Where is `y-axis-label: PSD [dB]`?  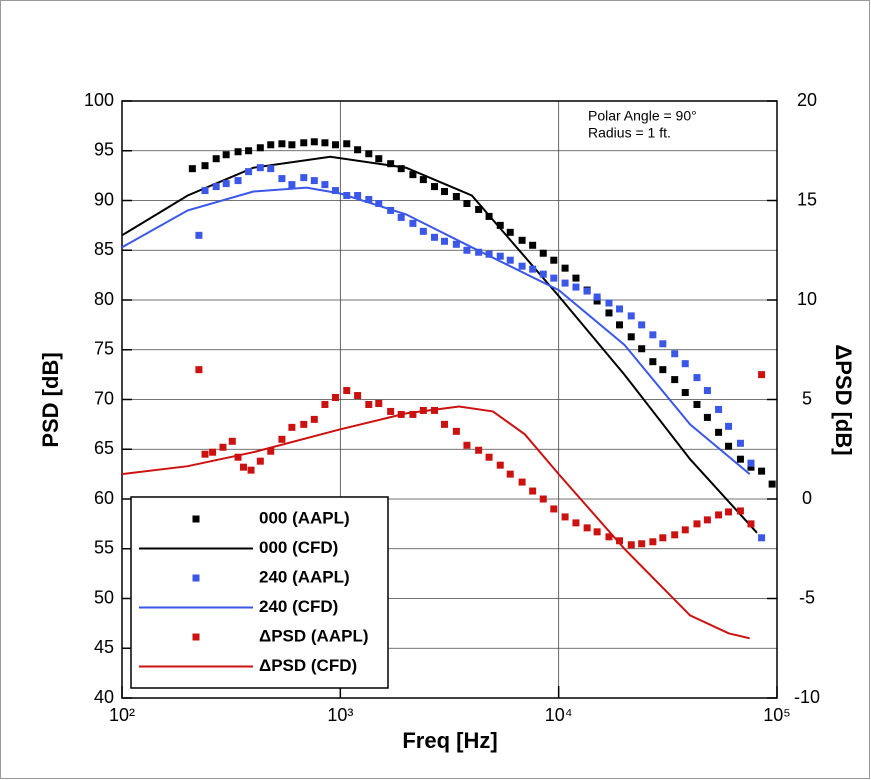 y-axis-label: PSD [dB] is located at coordinates (50, 399).